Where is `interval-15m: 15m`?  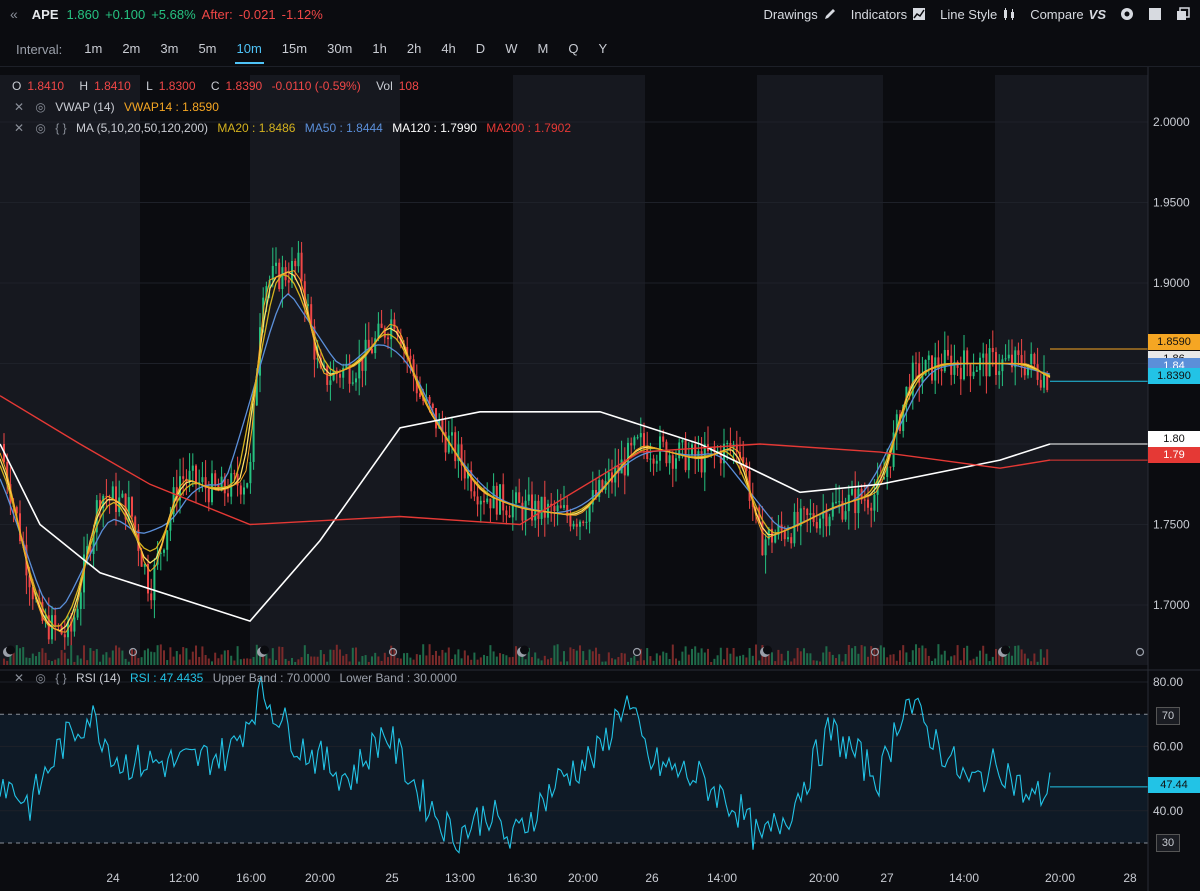
interval-15m: 15m is located at coordinates (294, 48).